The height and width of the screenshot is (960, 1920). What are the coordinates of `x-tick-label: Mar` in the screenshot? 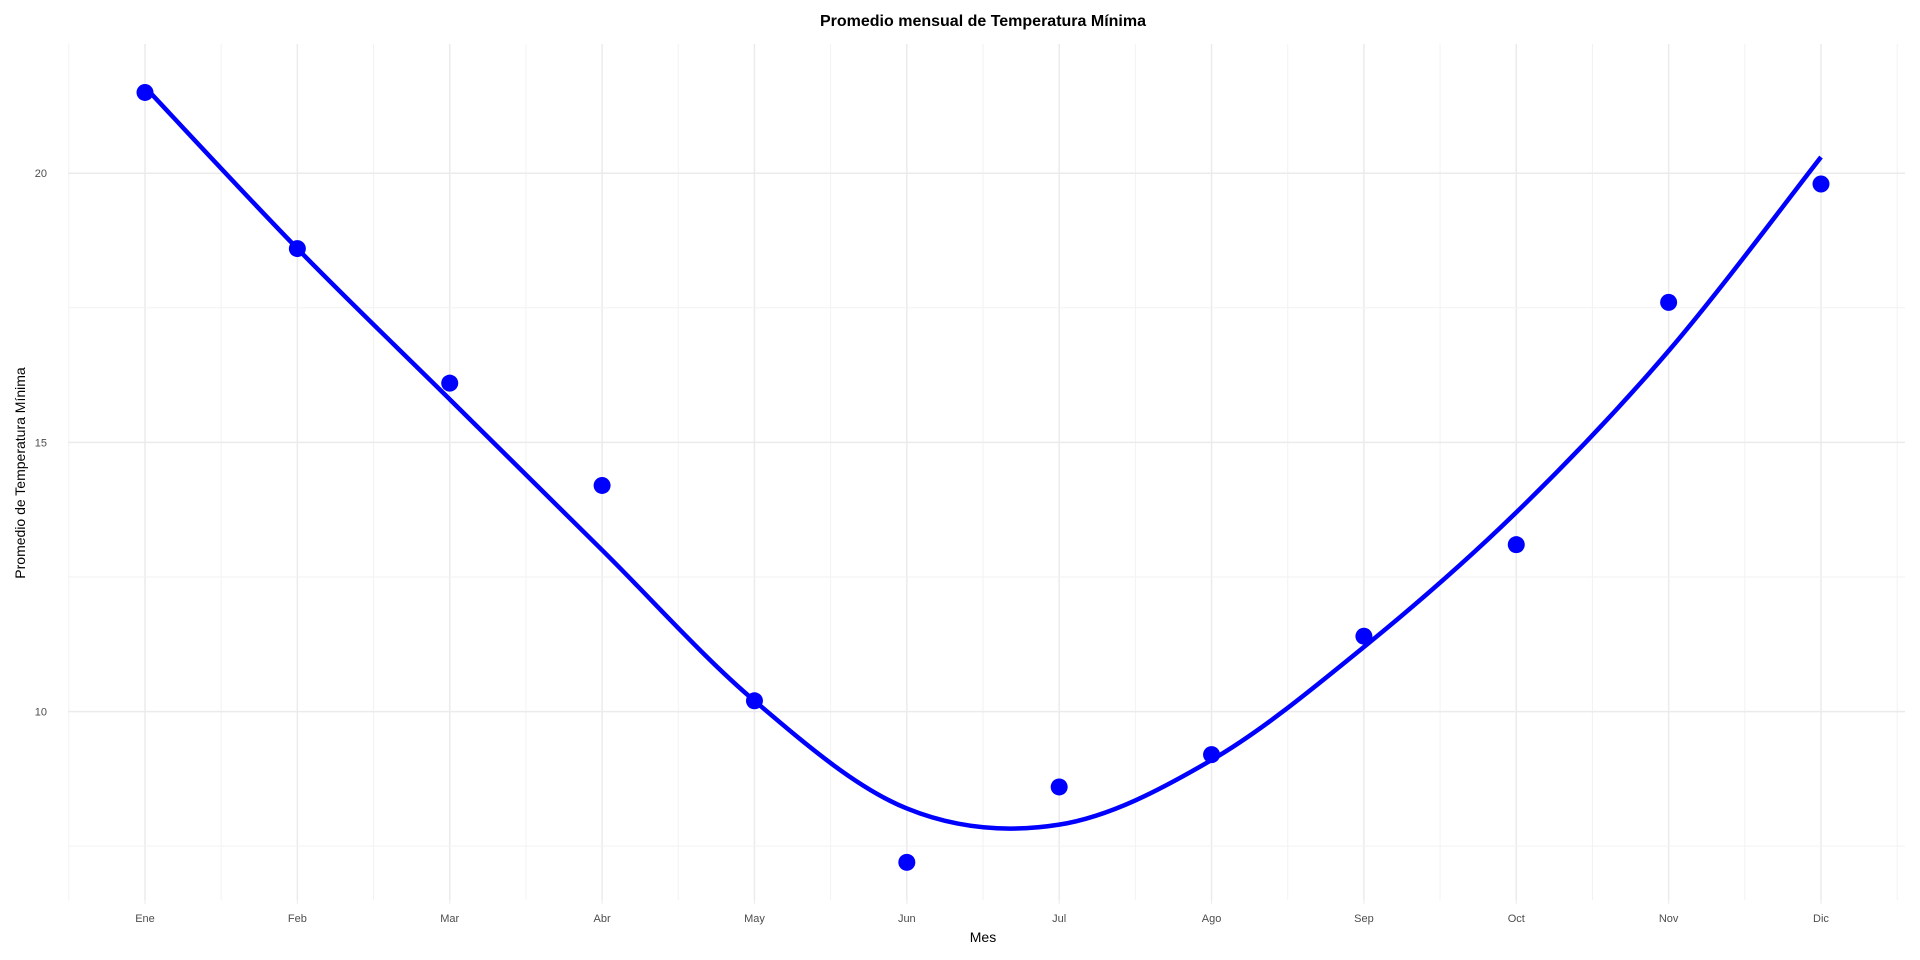 It's located at (449, 919).